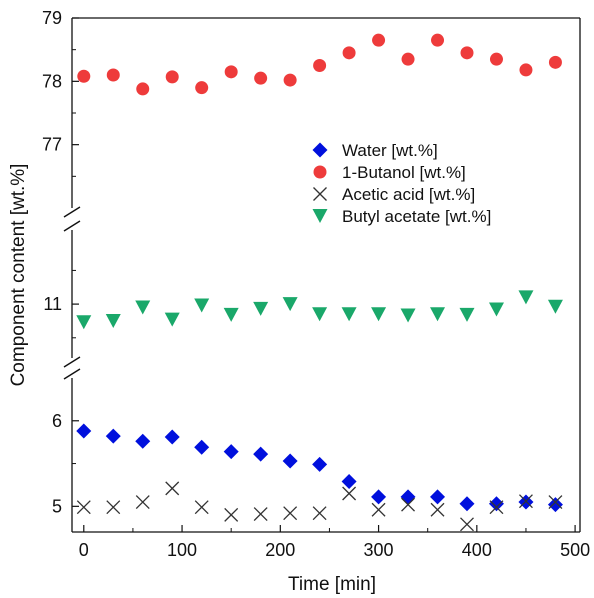 The width and height of the screenshot is (594, 598). What do you see at coordinates (379, 550) in the screenshot?
I see `x-tick-label-3: 300` at bounding box center [379, 550].